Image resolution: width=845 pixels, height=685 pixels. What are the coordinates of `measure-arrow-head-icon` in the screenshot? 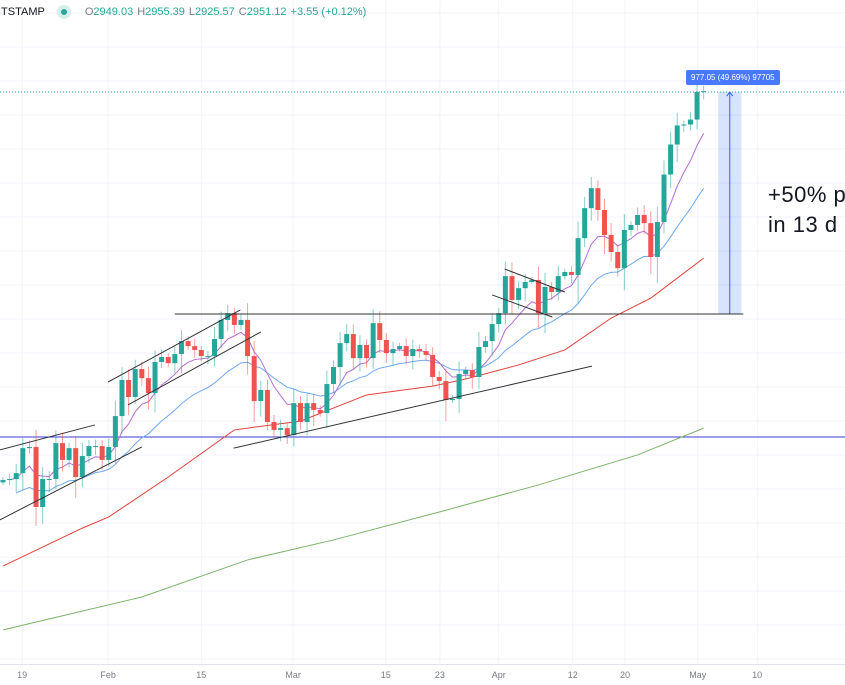 It's located at (730, 94).